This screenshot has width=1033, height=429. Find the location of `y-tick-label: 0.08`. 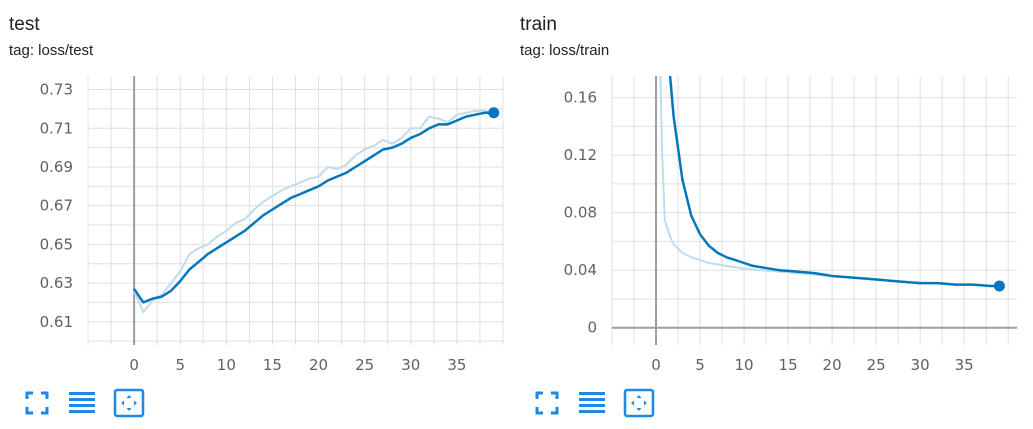

y-tick-label: 0.08 is located at coordinates (580, 213).